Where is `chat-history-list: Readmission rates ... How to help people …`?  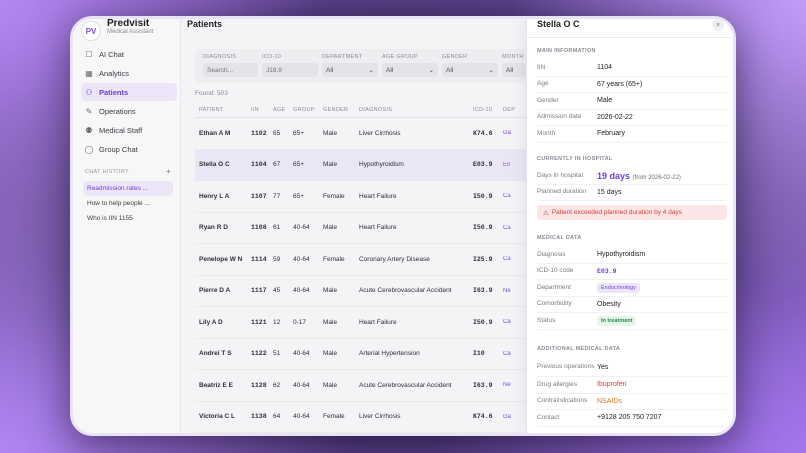 chat-history-list: Readmission rates ... How to help people … is located at coordinates (128, 203).